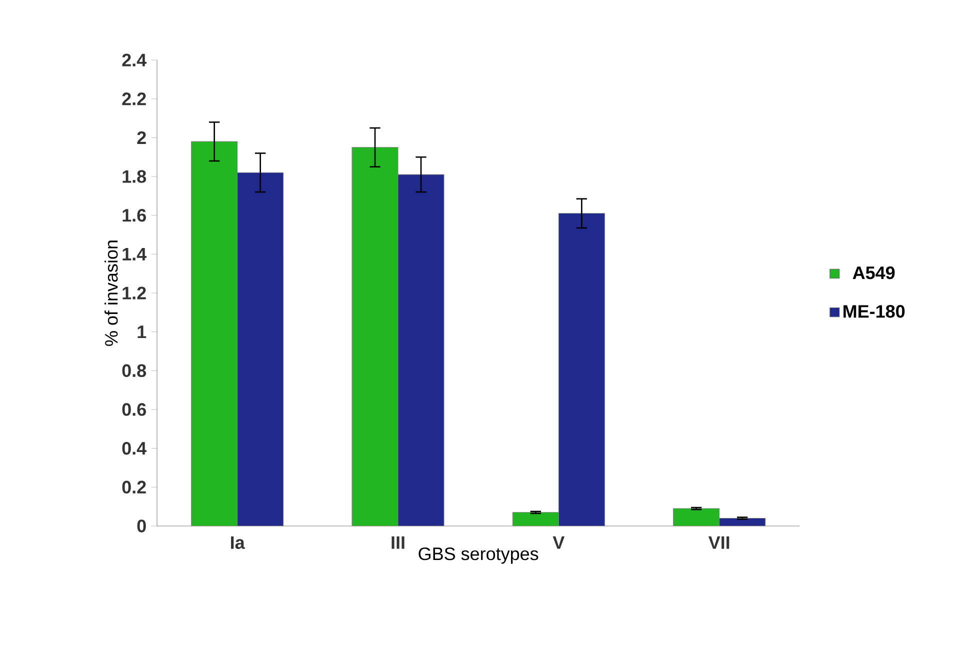  What do you see at coordinates (141, 137) in the screenshot?
I see `y-tick-label: 2` at bounding box center [141, 137].